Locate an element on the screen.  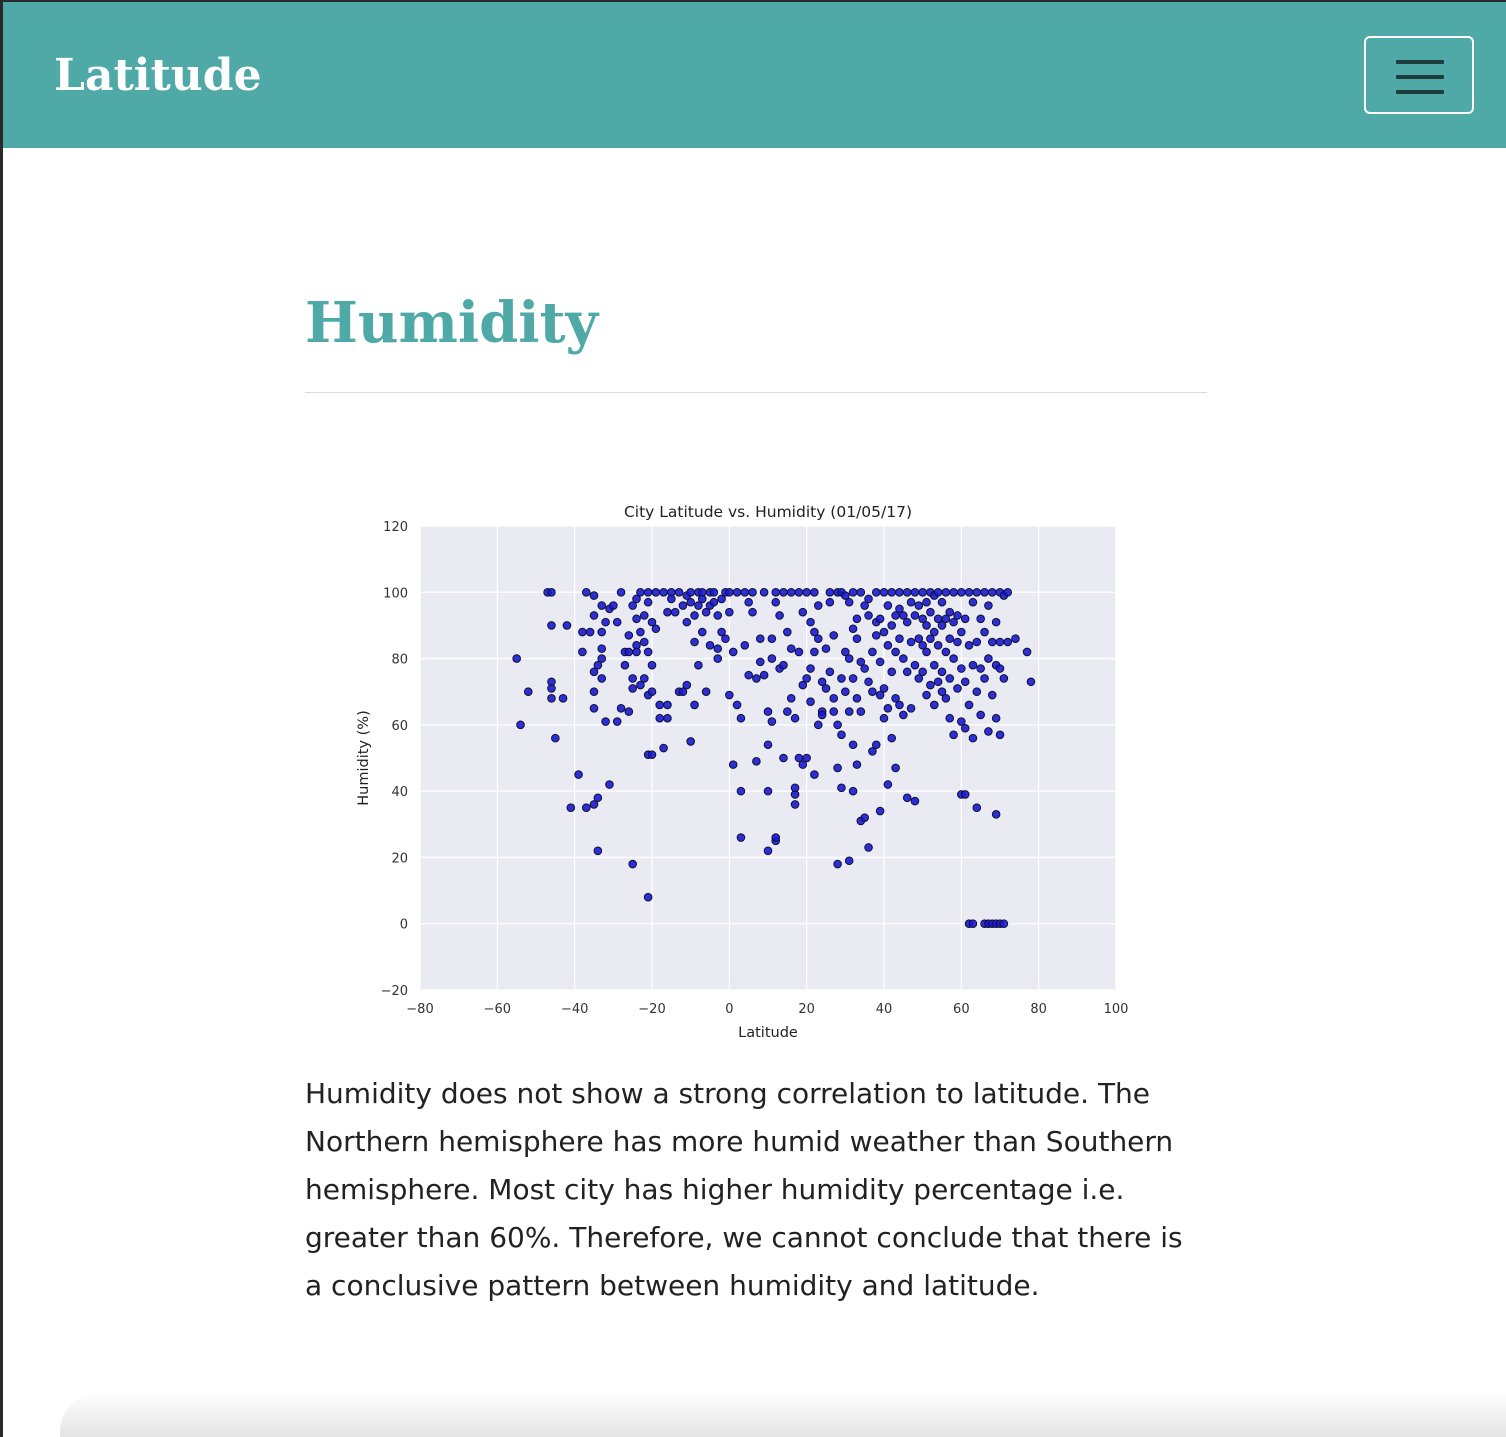
y-tick-label: −20 is located at coordinates (394, 991).